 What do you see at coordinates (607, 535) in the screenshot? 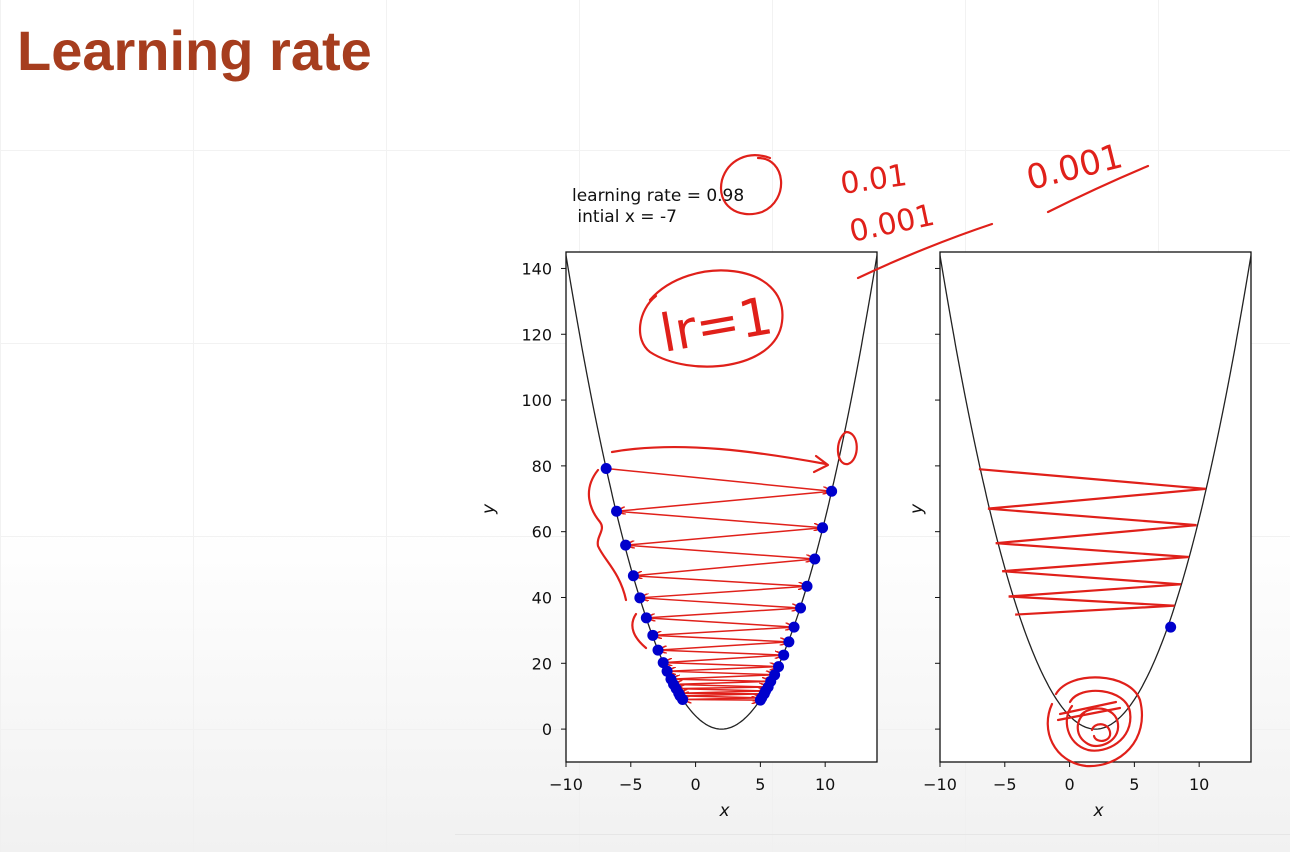
I see `handwritten-wave-left` at bounding box center [607, 535].